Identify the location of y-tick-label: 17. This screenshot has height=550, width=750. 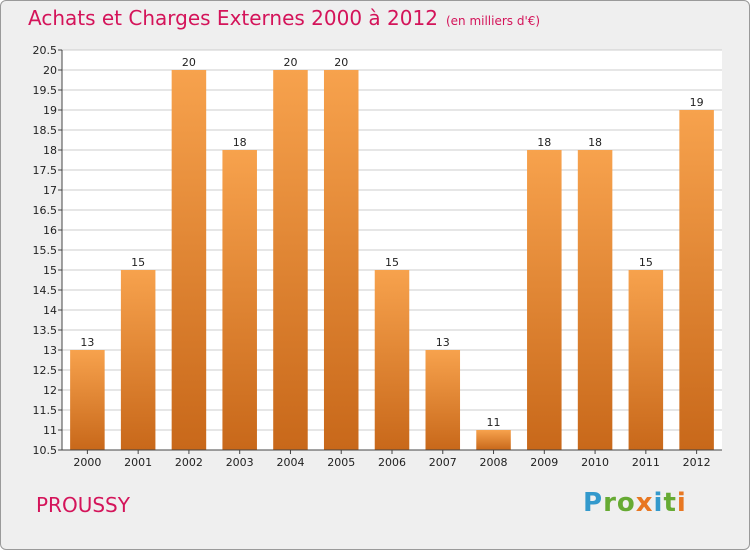
(50, 190).